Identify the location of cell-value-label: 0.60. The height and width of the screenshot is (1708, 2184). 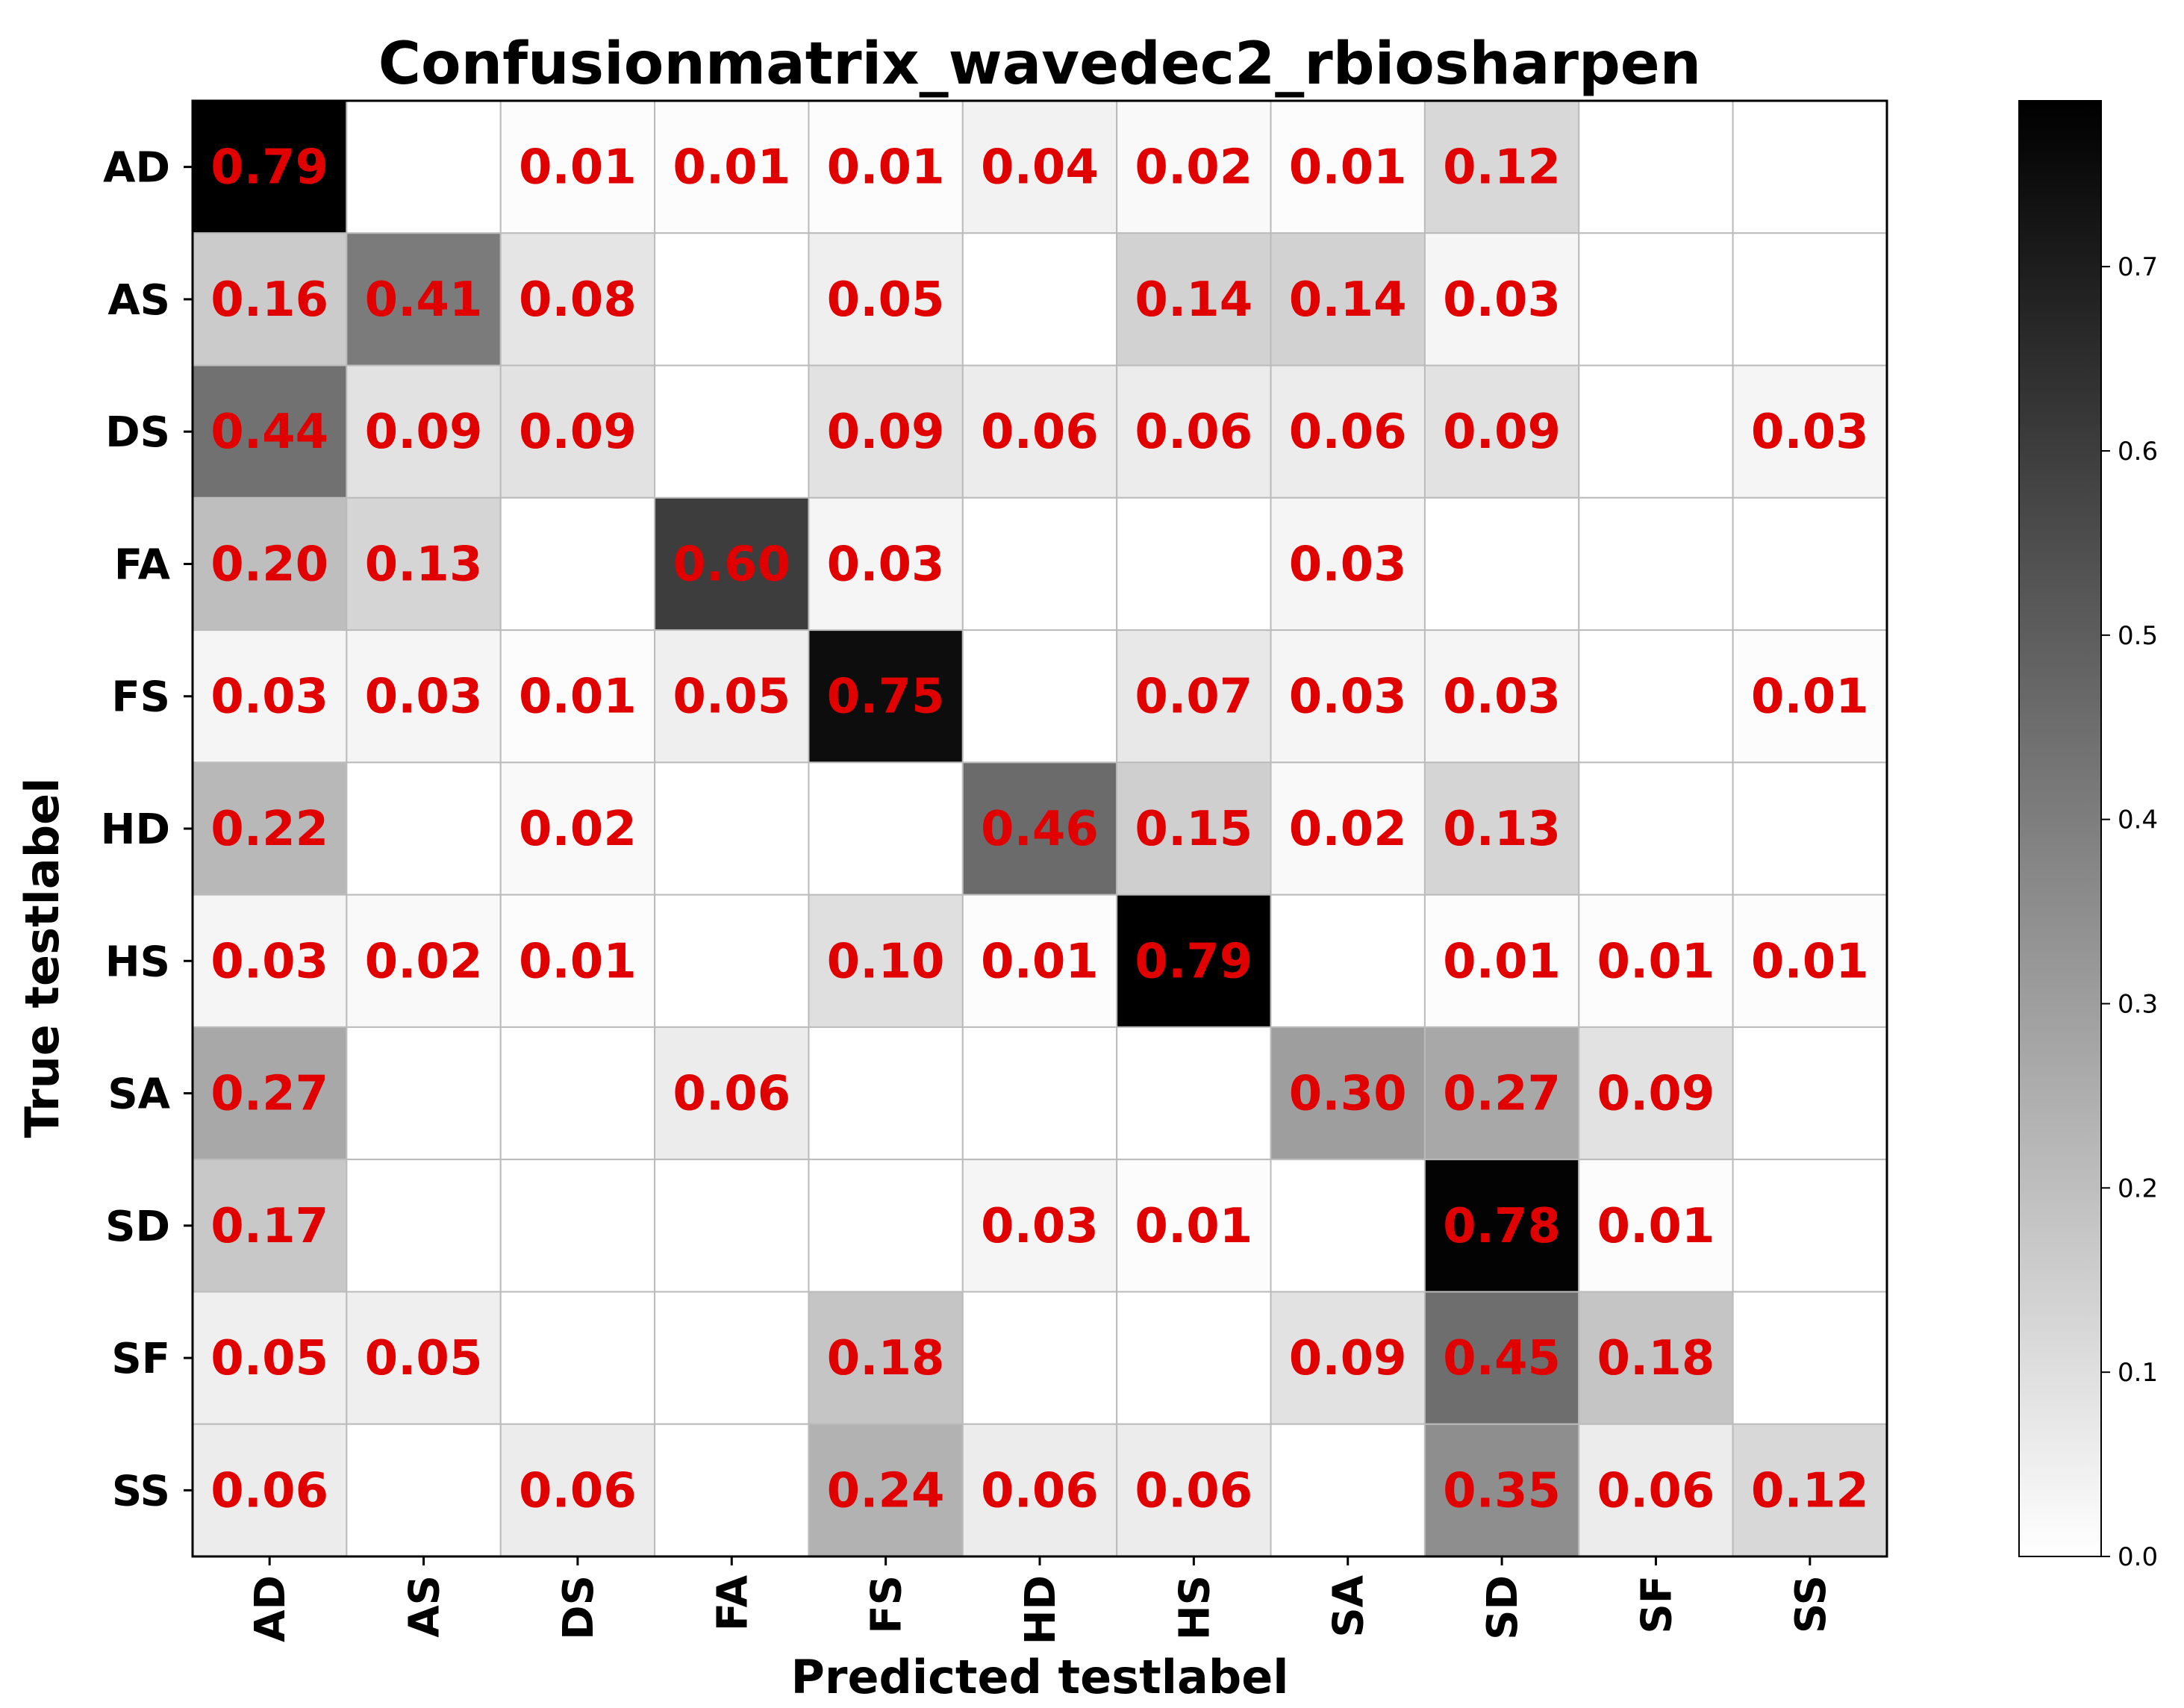
(731, 564).